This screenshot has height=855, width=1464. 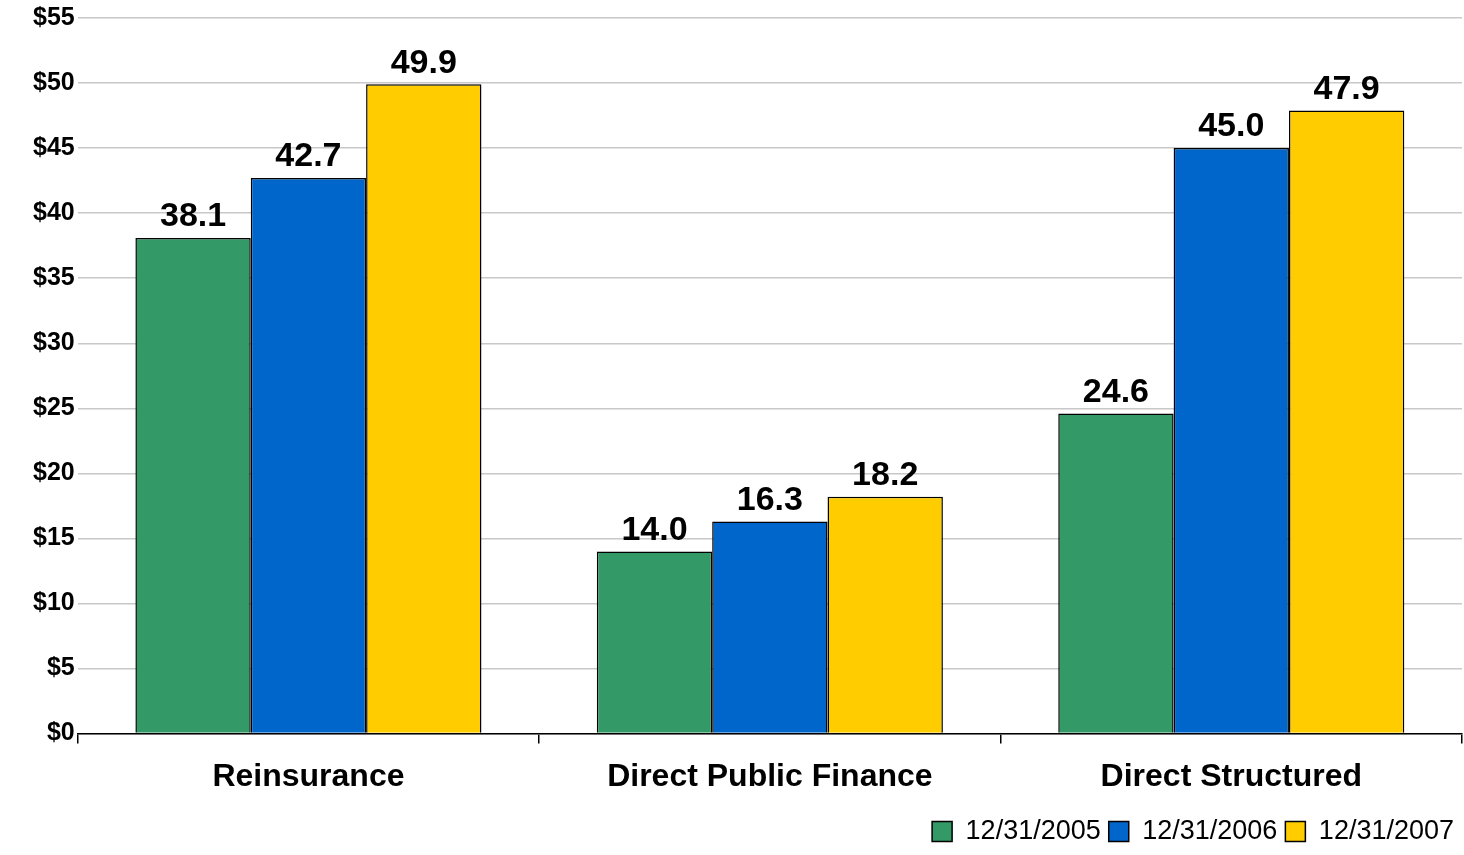 I want to click on y-tick-label: $35, so click(x=53, y=276).